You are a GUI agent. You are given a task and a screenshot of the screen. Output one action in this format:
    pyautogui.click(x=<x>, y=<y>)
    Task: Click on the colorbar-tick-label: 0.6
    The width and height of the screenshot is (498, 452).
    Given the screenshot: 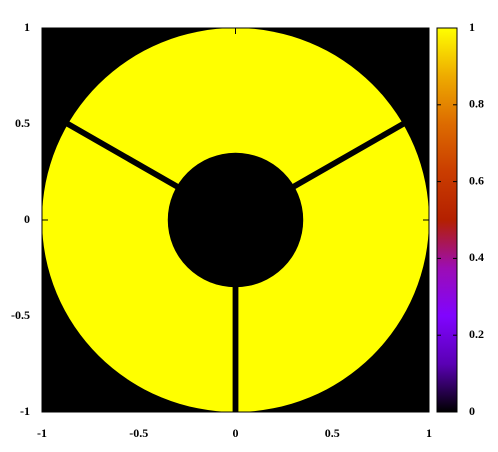 What is the action you would take?
    pyautogui.click(x=476, y=180)
    